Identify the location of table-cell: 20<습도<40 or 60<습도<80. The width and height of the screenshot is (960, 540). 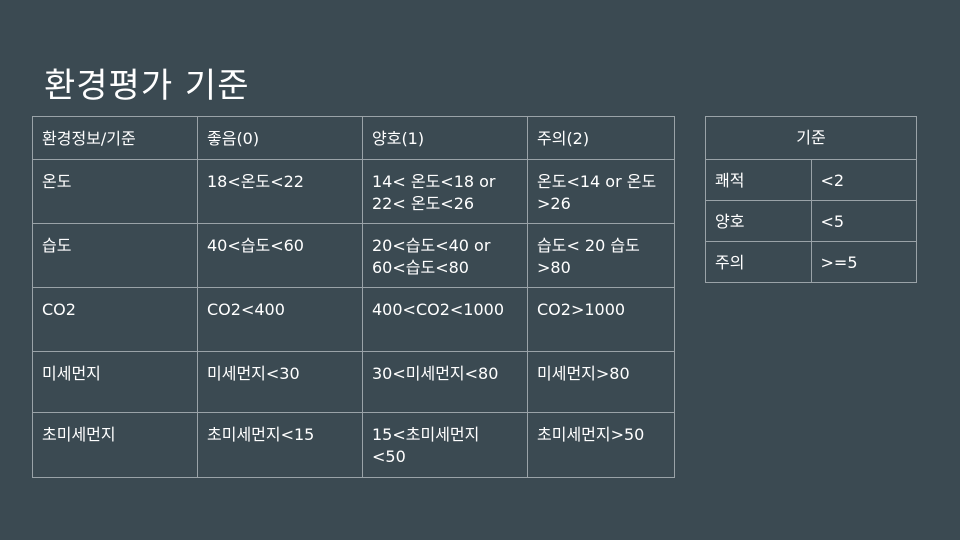
(445, 255).